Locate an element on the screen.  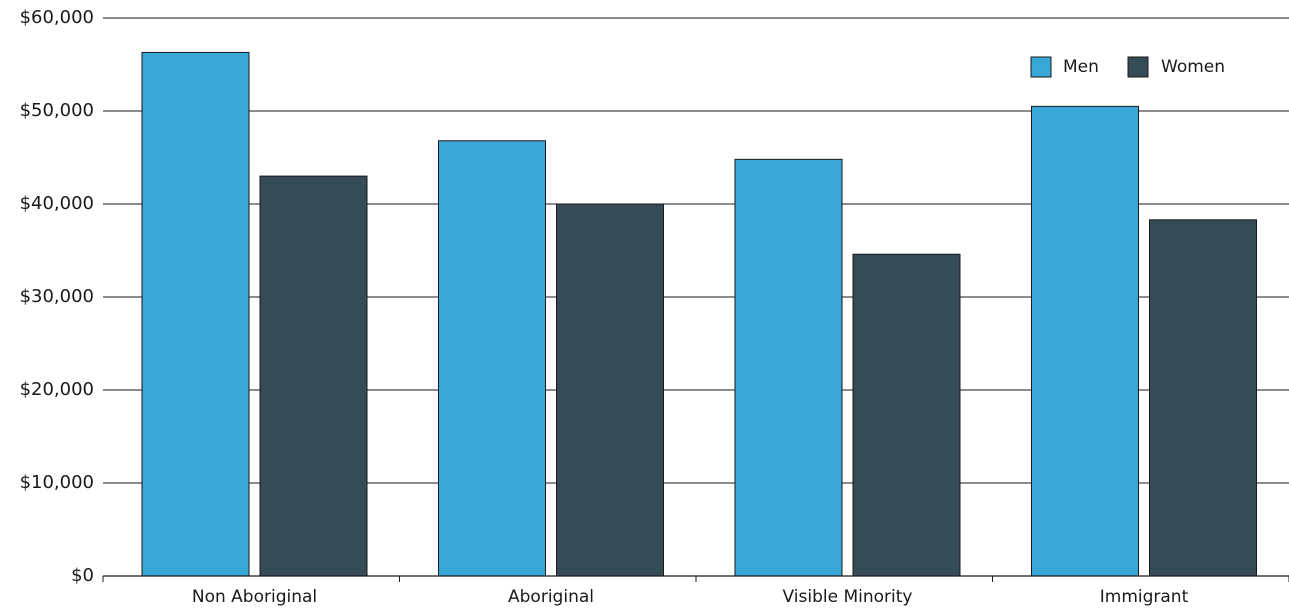
x-category-label: Aboriginal is located at coordinates (551, 597).